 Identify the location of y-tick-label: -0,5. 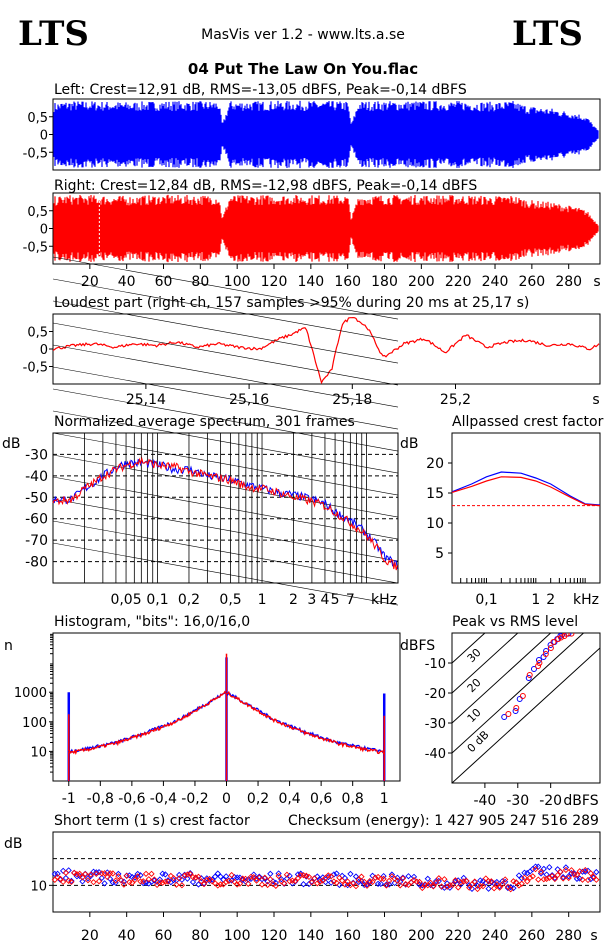
(35, 368).